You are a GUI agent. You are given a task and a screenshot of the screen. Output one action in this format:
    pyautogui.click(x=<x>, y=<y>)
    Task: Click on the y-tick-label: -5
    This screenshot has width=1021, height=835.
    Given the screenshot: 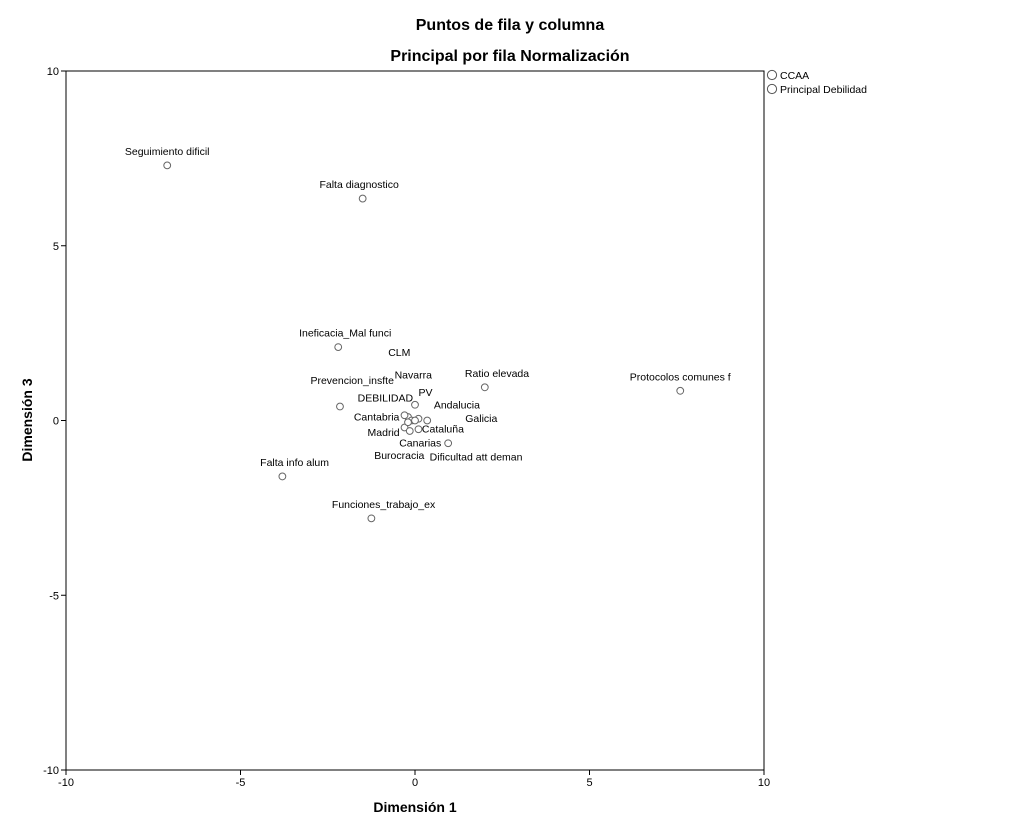 What is the action you would take?
    pyautogui.click(x=54, y=596)
    